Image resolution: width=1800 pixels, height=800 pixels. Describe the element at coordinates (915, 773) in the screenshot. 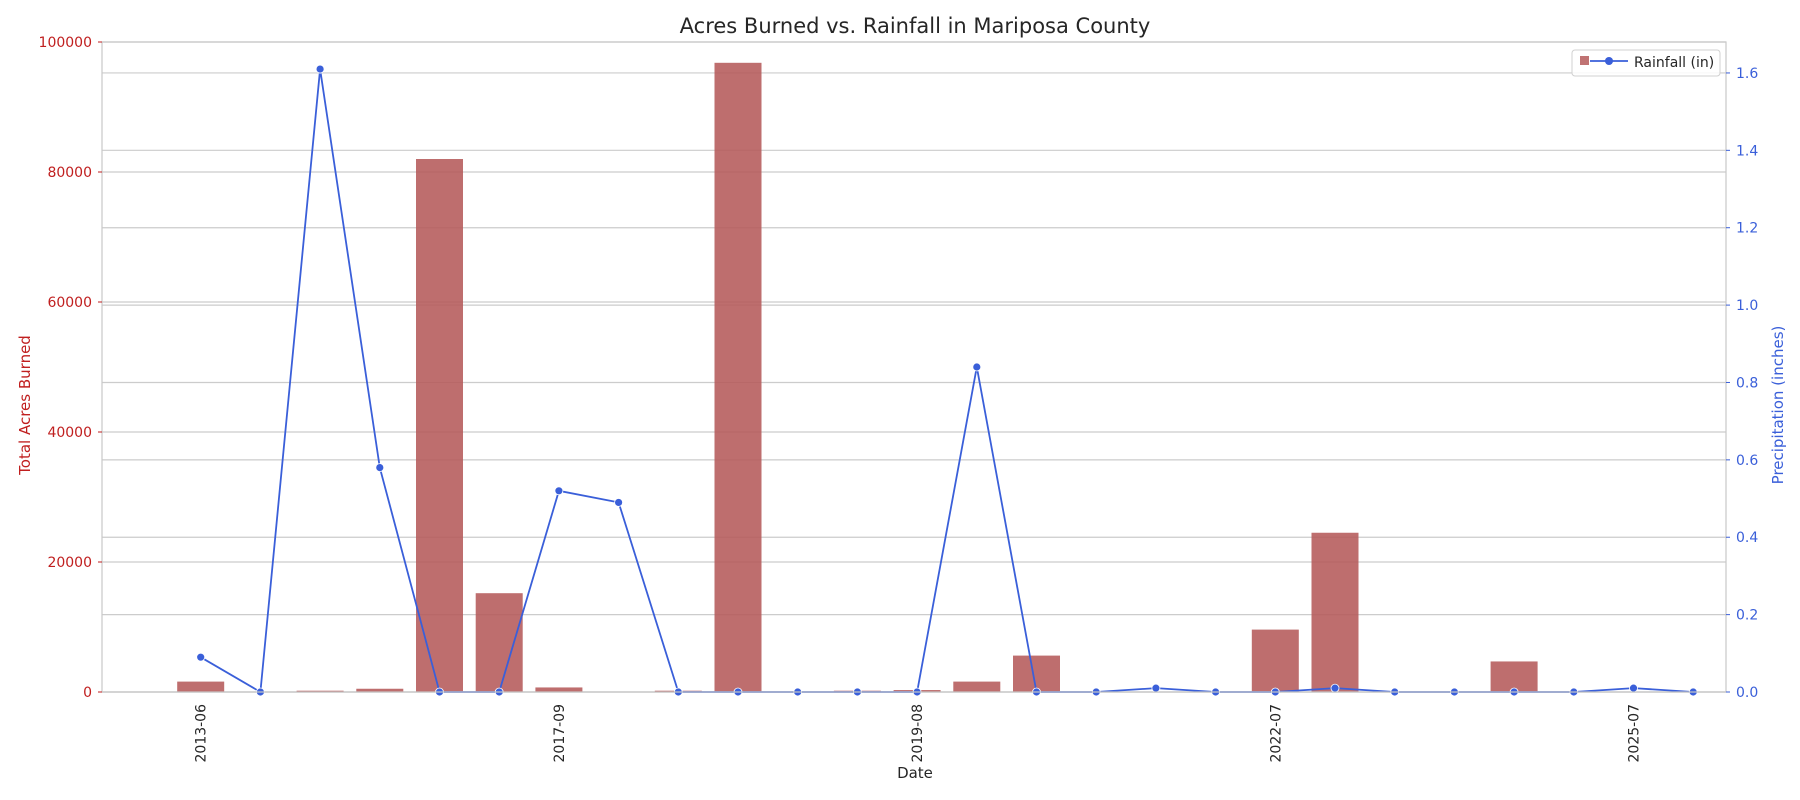

I see `x-axis-label: Date` at that location.